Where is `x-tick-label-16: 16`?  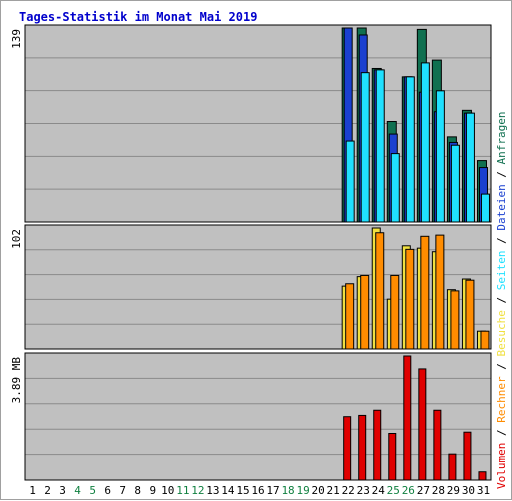
x-tick-label-16: 16 is located at coordinates (257, 490).